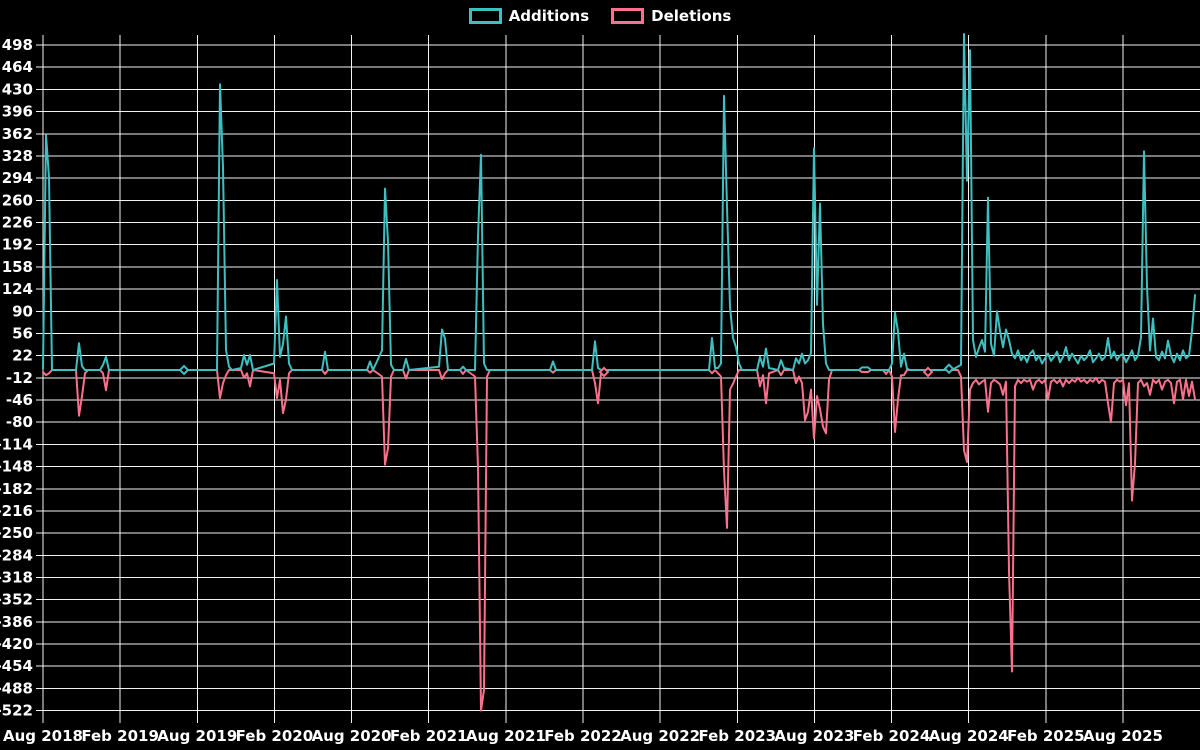 This screenshot has width=1200, height=750. I want to click on y-tick-label: 192, so click(17, 245).